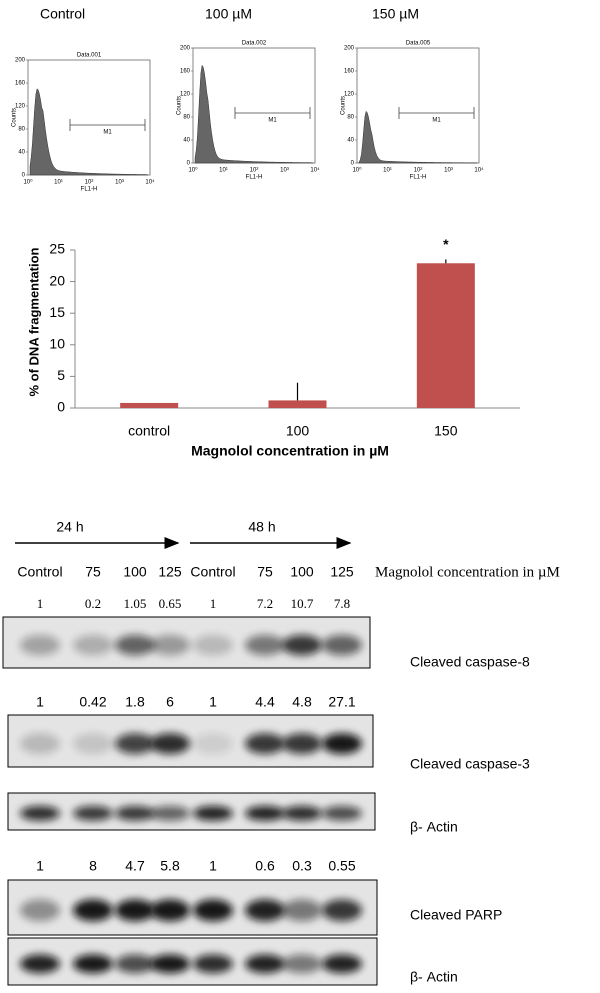 The image size is (600, 993). What do you see at coordinates (254, 44) in the screenshot?
I see `flow-plot-label: Data.002` at bounding box center [254, 44].